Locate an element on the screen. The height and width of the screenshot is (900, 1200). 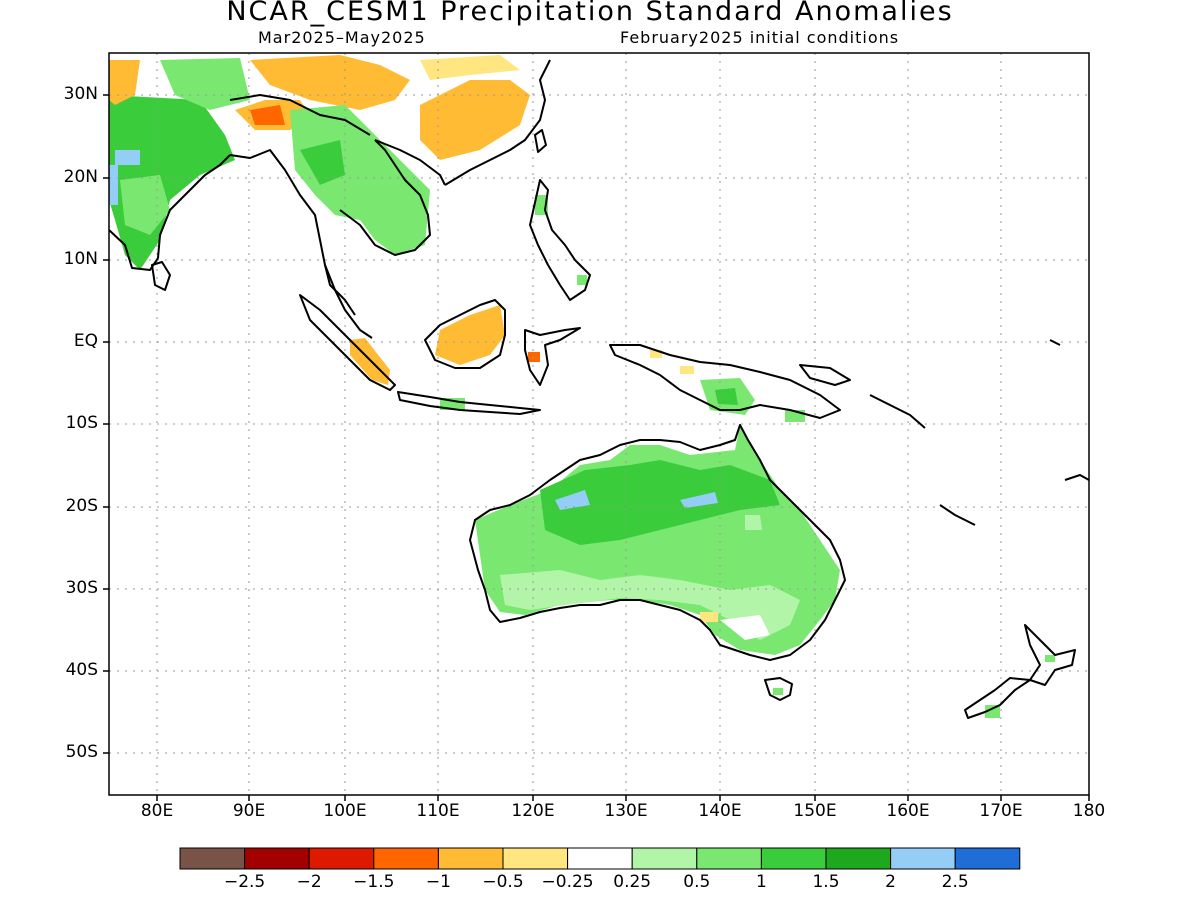
lon-label: 120E is located at coordinates (533, 811).